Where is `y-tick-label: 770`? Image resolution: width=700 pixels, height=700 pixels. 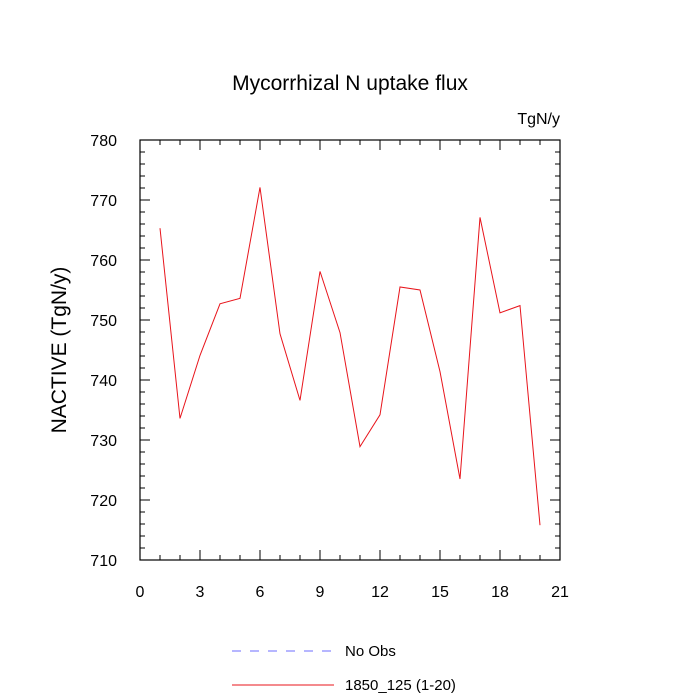 y-tick-label: 770 is located at coordinates (103, 201).